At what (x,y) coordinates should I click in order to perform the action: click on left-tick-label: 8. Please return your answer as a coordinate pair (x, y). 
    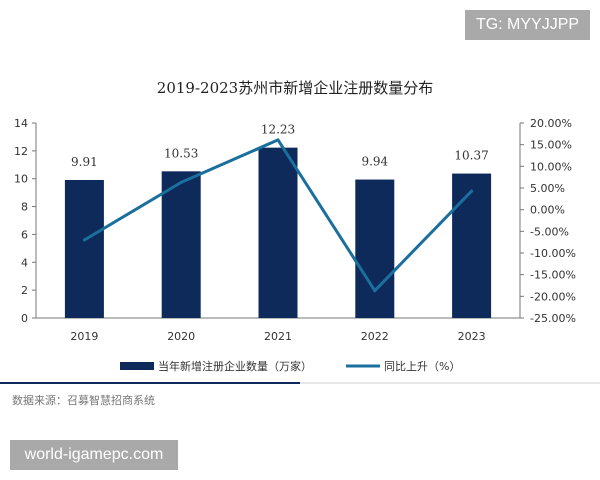
    Looking at the image, I should click on (24, 207).